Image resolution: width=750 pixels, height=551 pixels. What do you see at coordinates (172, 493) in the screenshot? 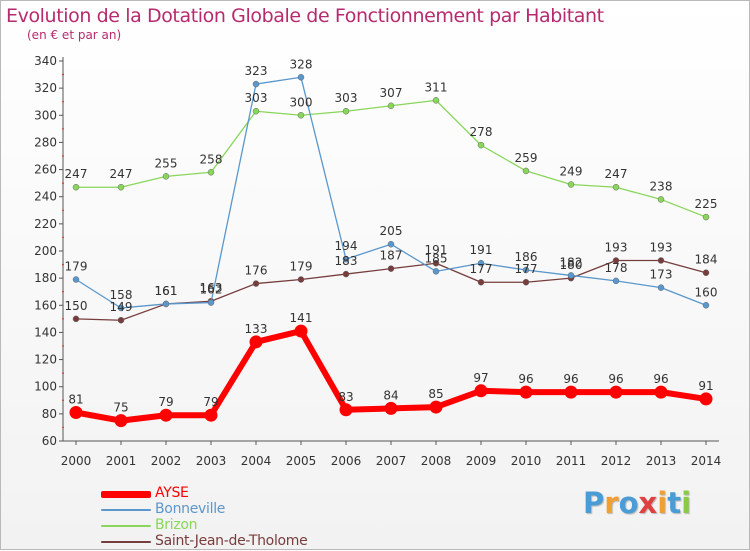
I see `legend-label: AYSE` at bounding box center [172, 493].